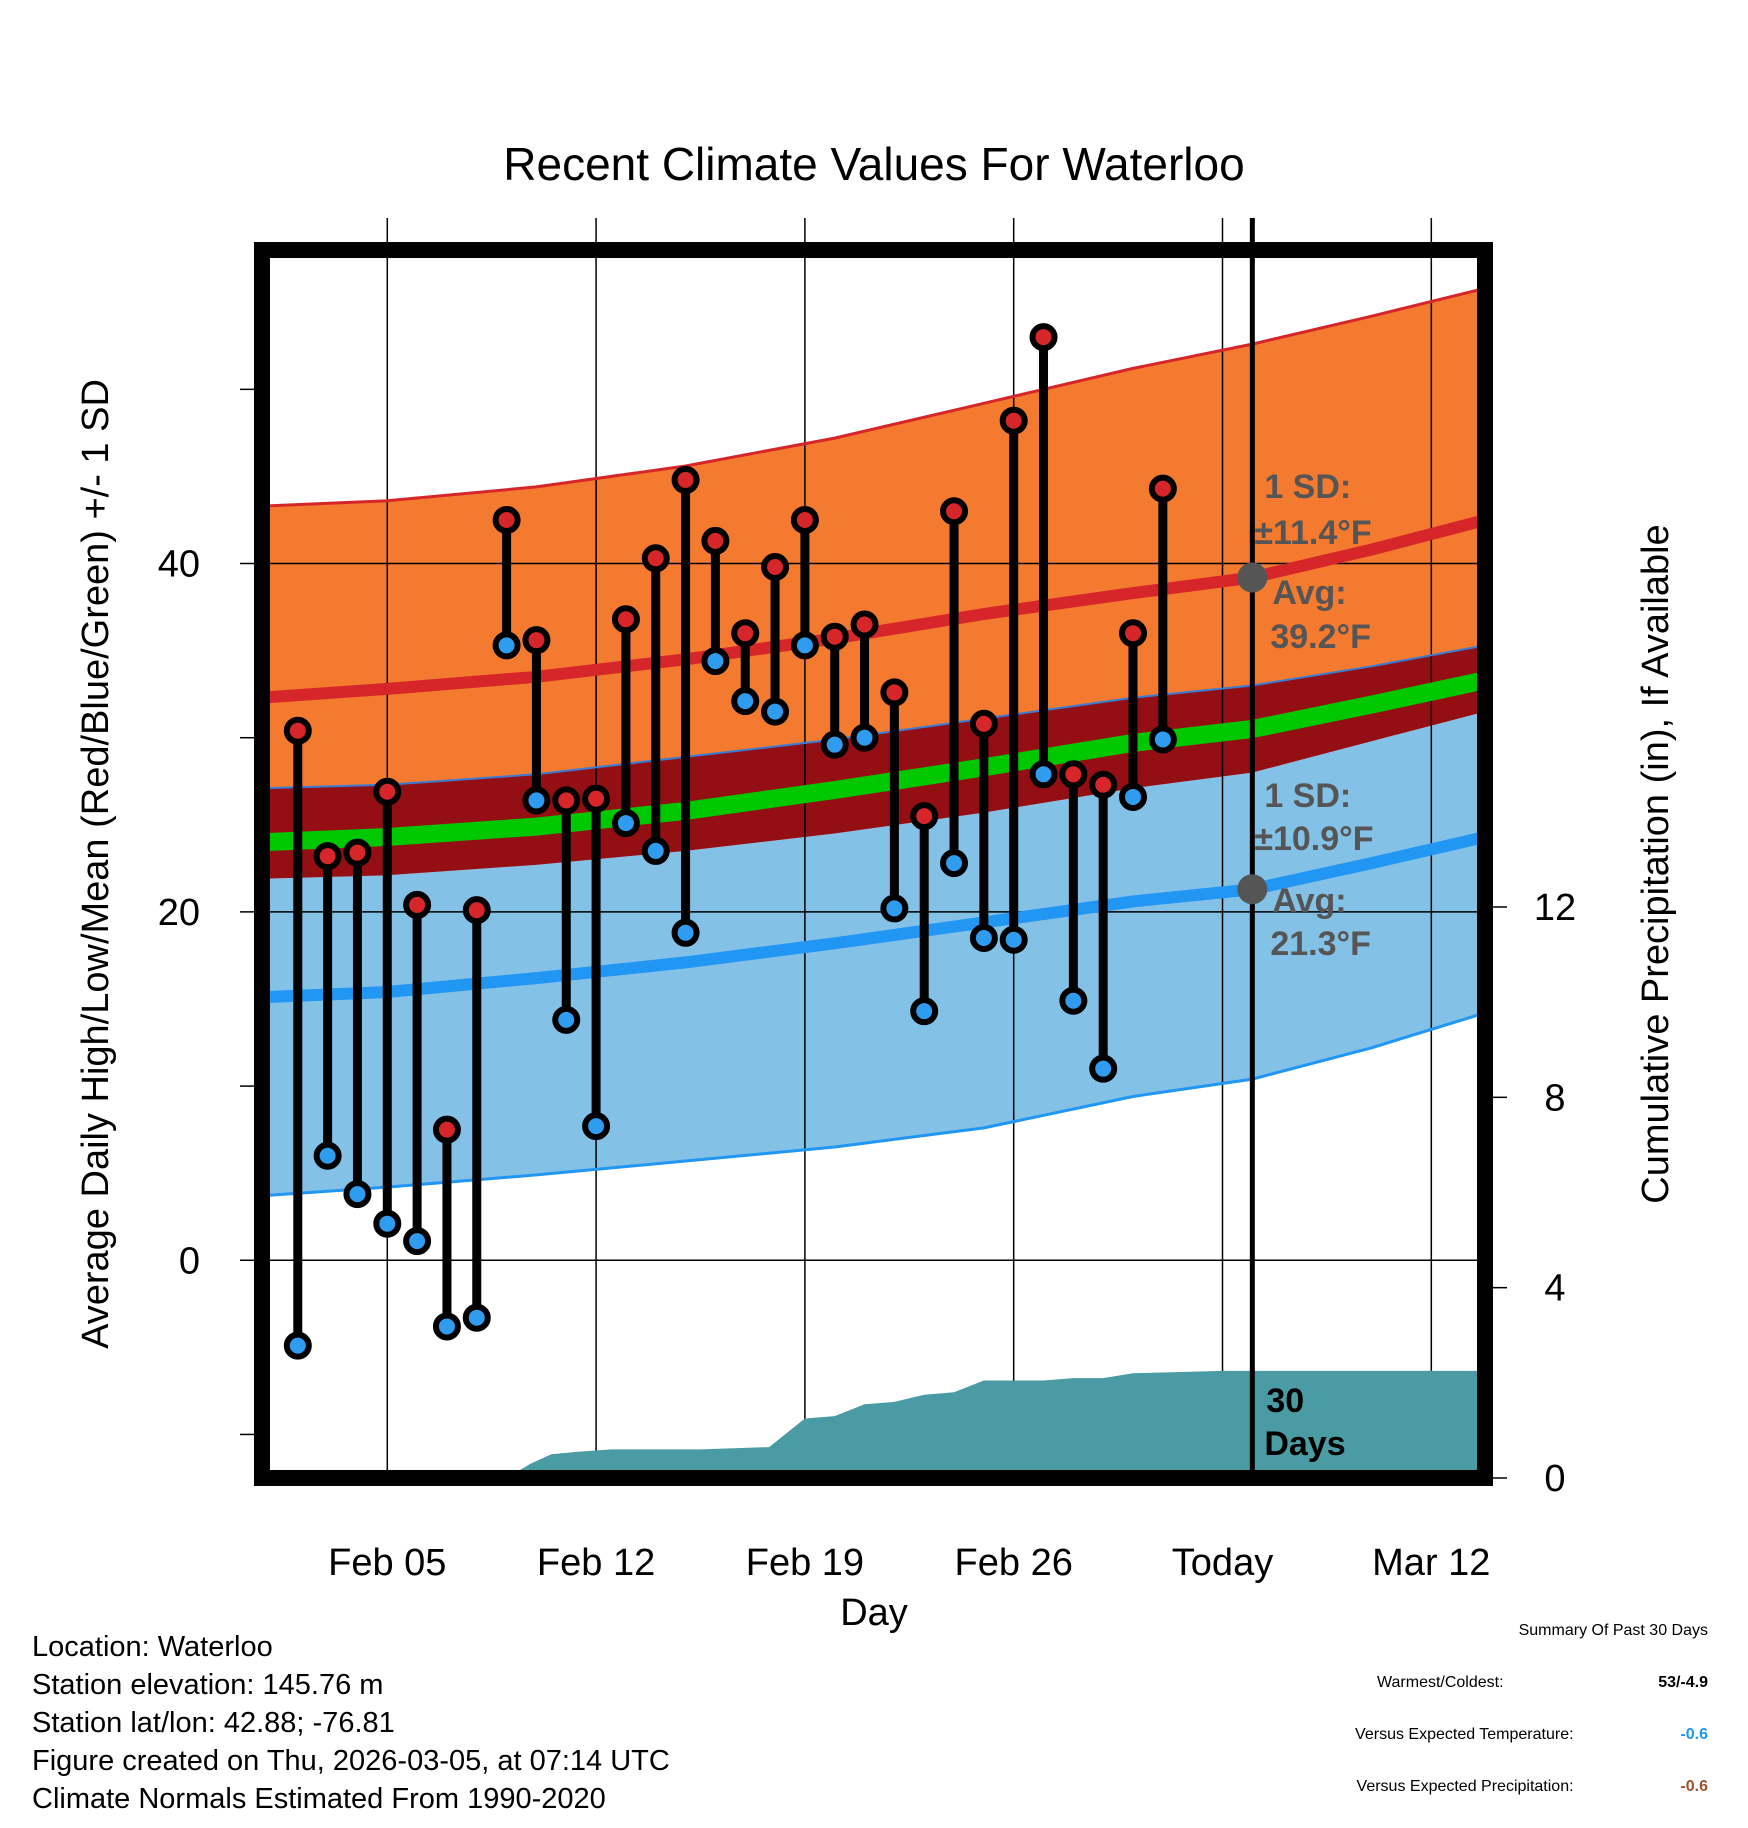 The image size is (1748, 1828). I want to click on days-count-label: 30, so click(1285, 1401).